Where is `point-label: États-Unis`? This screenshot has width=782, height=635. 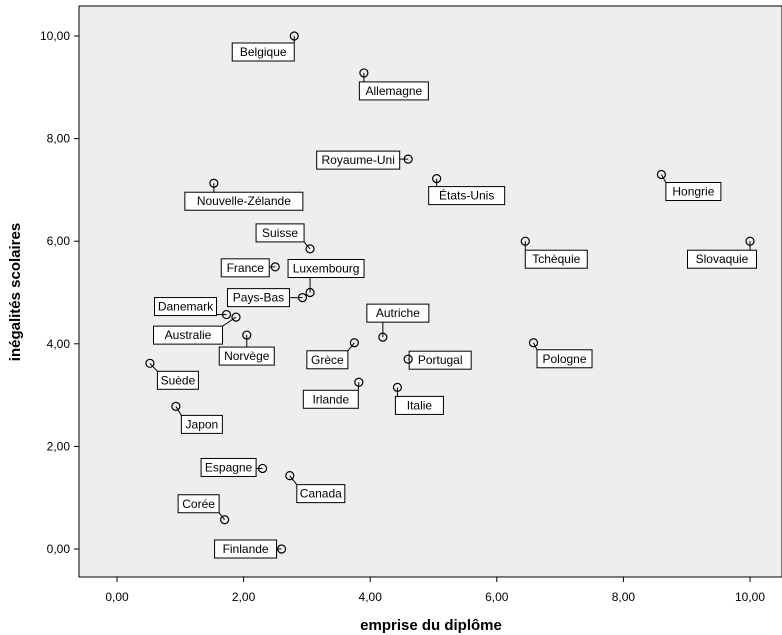 point-label: États-Unis is located at coordinates (466, 195).